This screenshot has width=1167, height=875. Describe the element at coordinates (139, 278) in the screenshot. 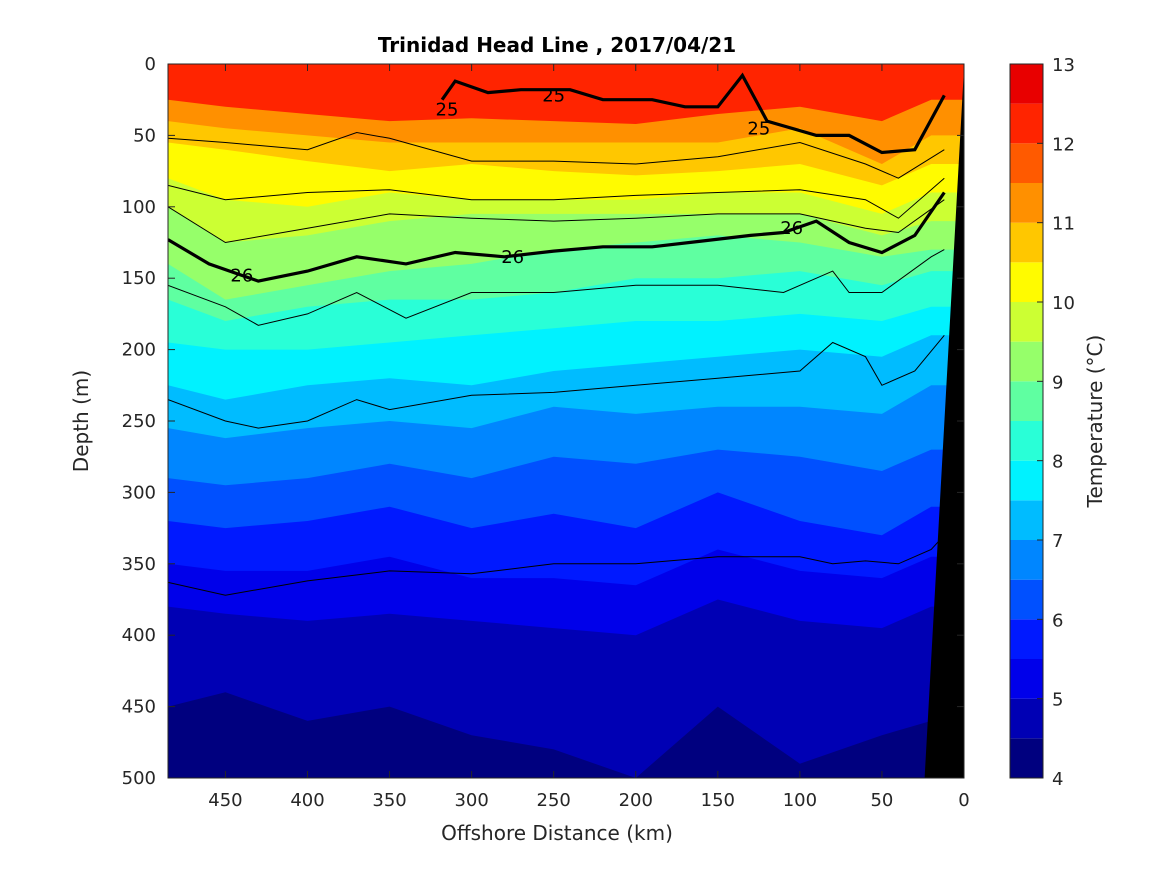

I see `y-tick-label: 150` at that location.